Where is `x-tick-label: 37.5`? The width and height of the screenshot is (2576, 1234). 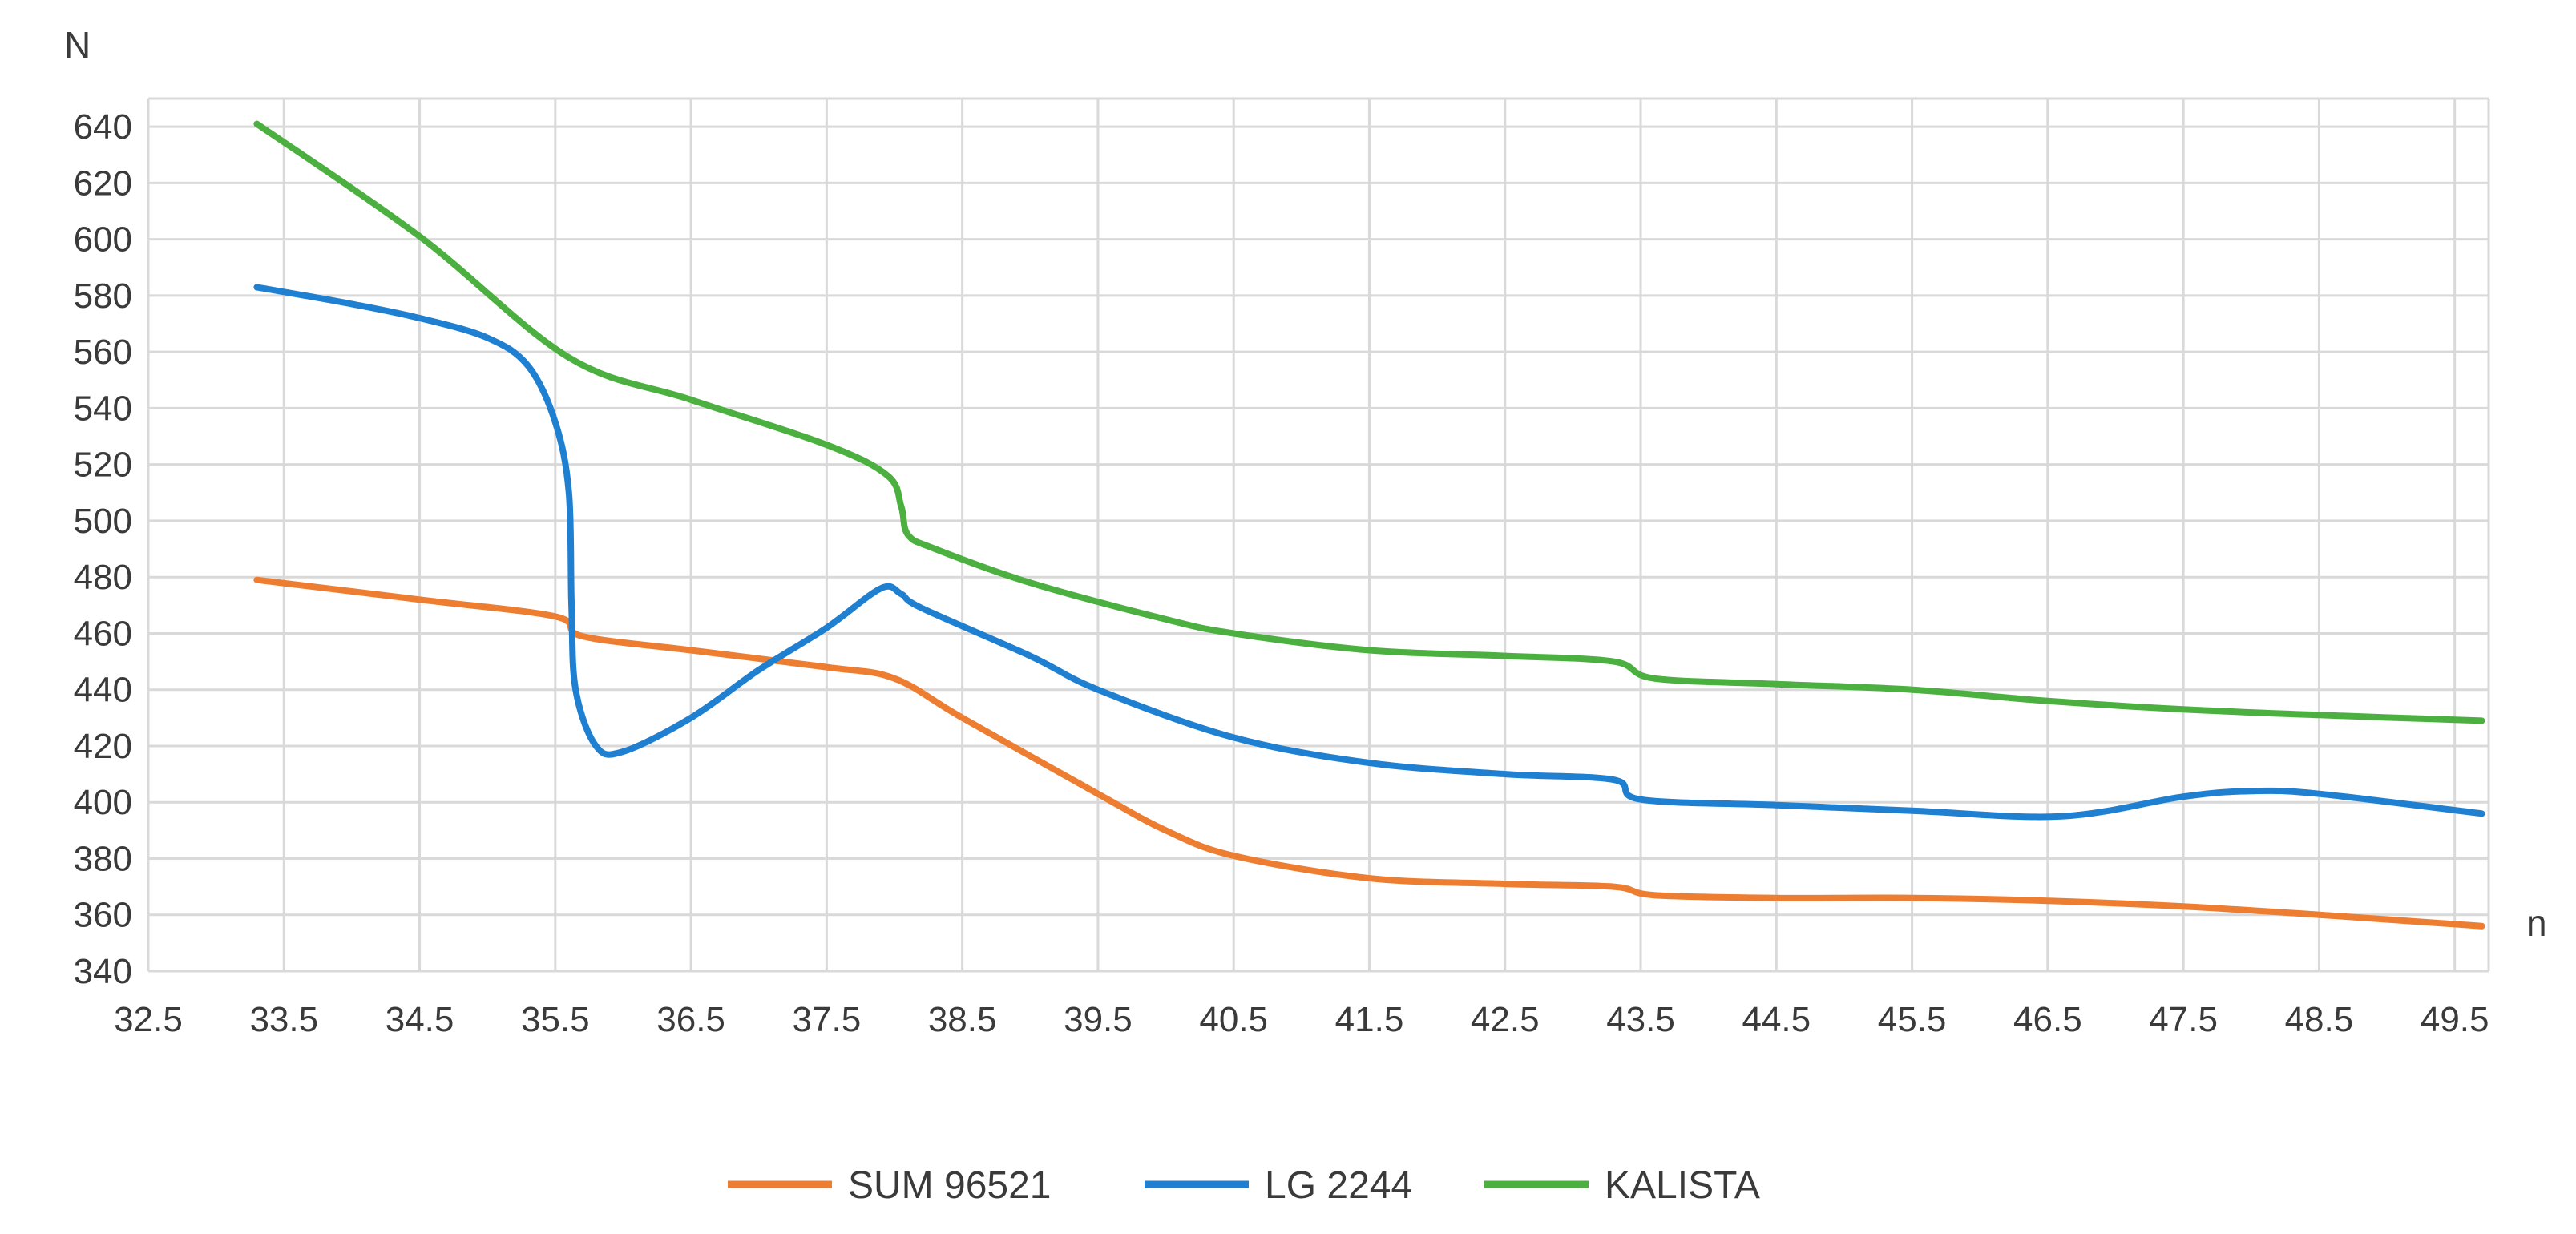 x-tick-label: 37.5 is located at coordinates (827, 1019).